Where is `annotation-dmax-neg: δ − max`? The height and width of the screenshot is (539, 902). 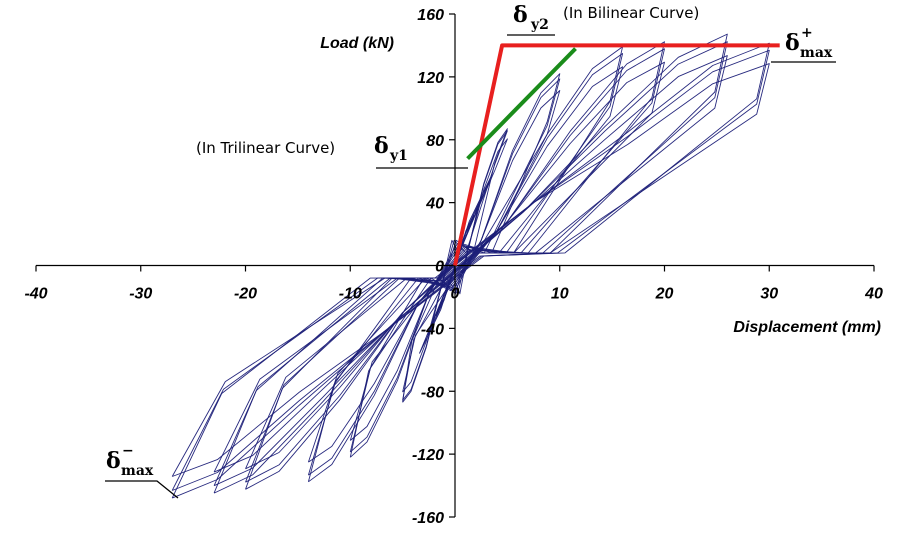
annotation-dmax-neg: δ − max is located at coordinates (142, 471).